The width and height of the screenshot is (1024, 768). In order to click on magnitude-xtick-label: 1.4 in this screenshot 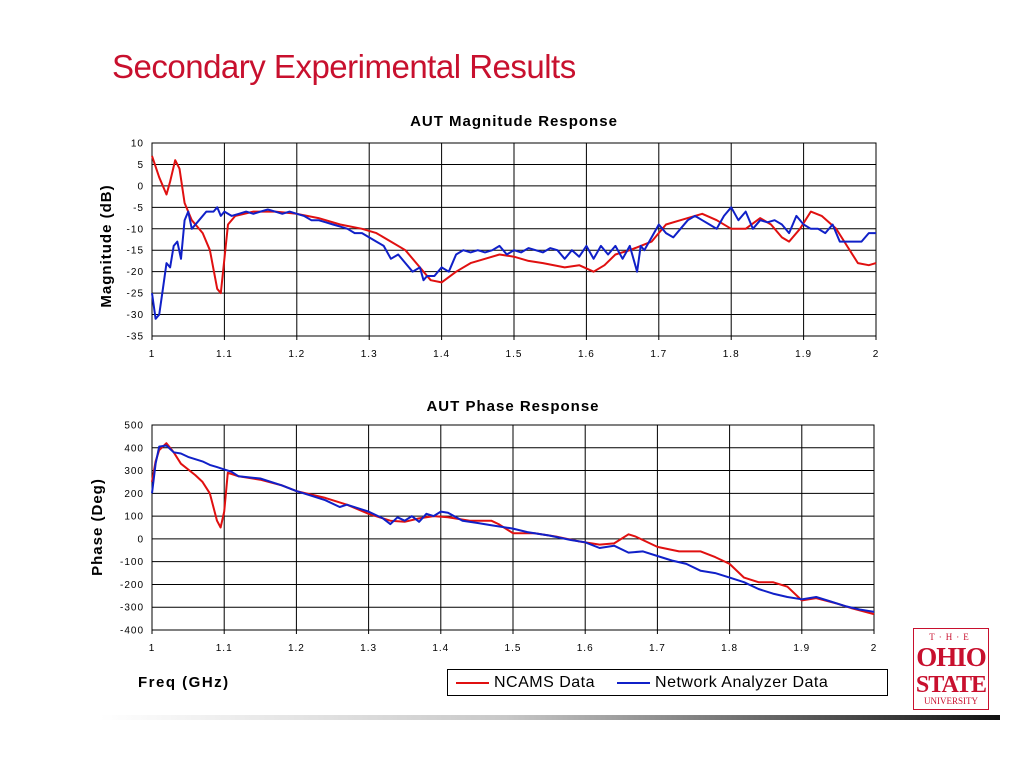, I will do `click(441, 354)`.